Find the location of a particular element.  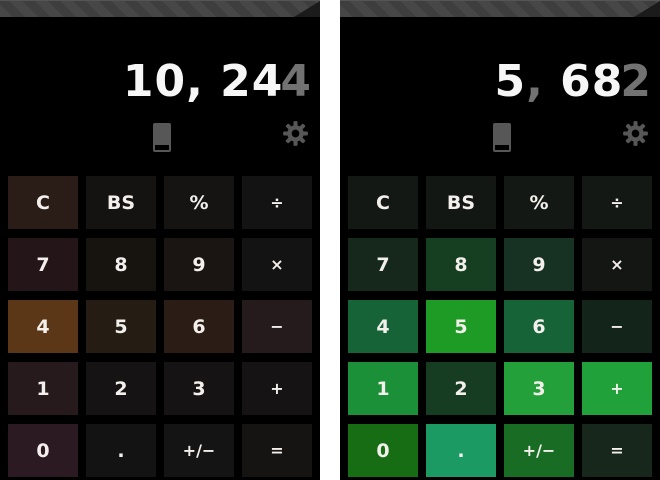

calculator-display: 10, 244 is located at coordinates (160, 62).